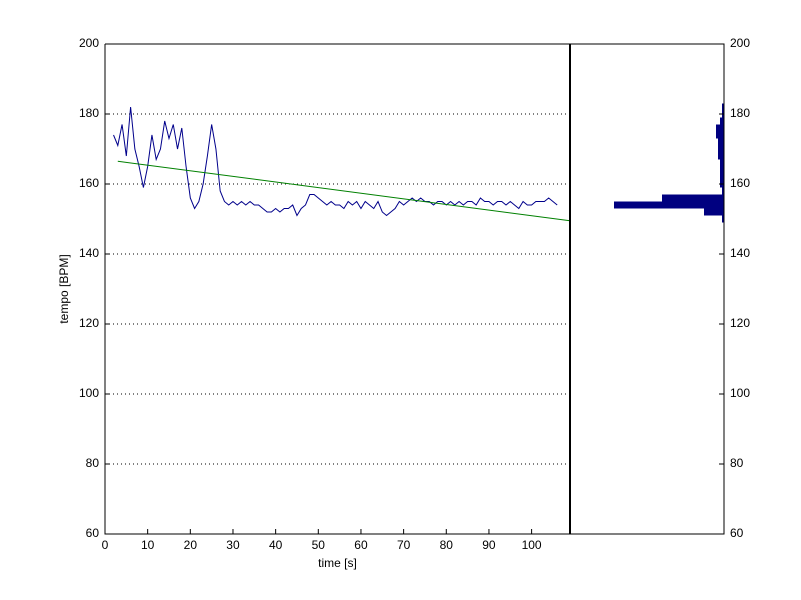  What do you see at coordinates (337, 563) in the screenshot?
I see `x-axis-label: time [s]` at bounding box center [337, 563].